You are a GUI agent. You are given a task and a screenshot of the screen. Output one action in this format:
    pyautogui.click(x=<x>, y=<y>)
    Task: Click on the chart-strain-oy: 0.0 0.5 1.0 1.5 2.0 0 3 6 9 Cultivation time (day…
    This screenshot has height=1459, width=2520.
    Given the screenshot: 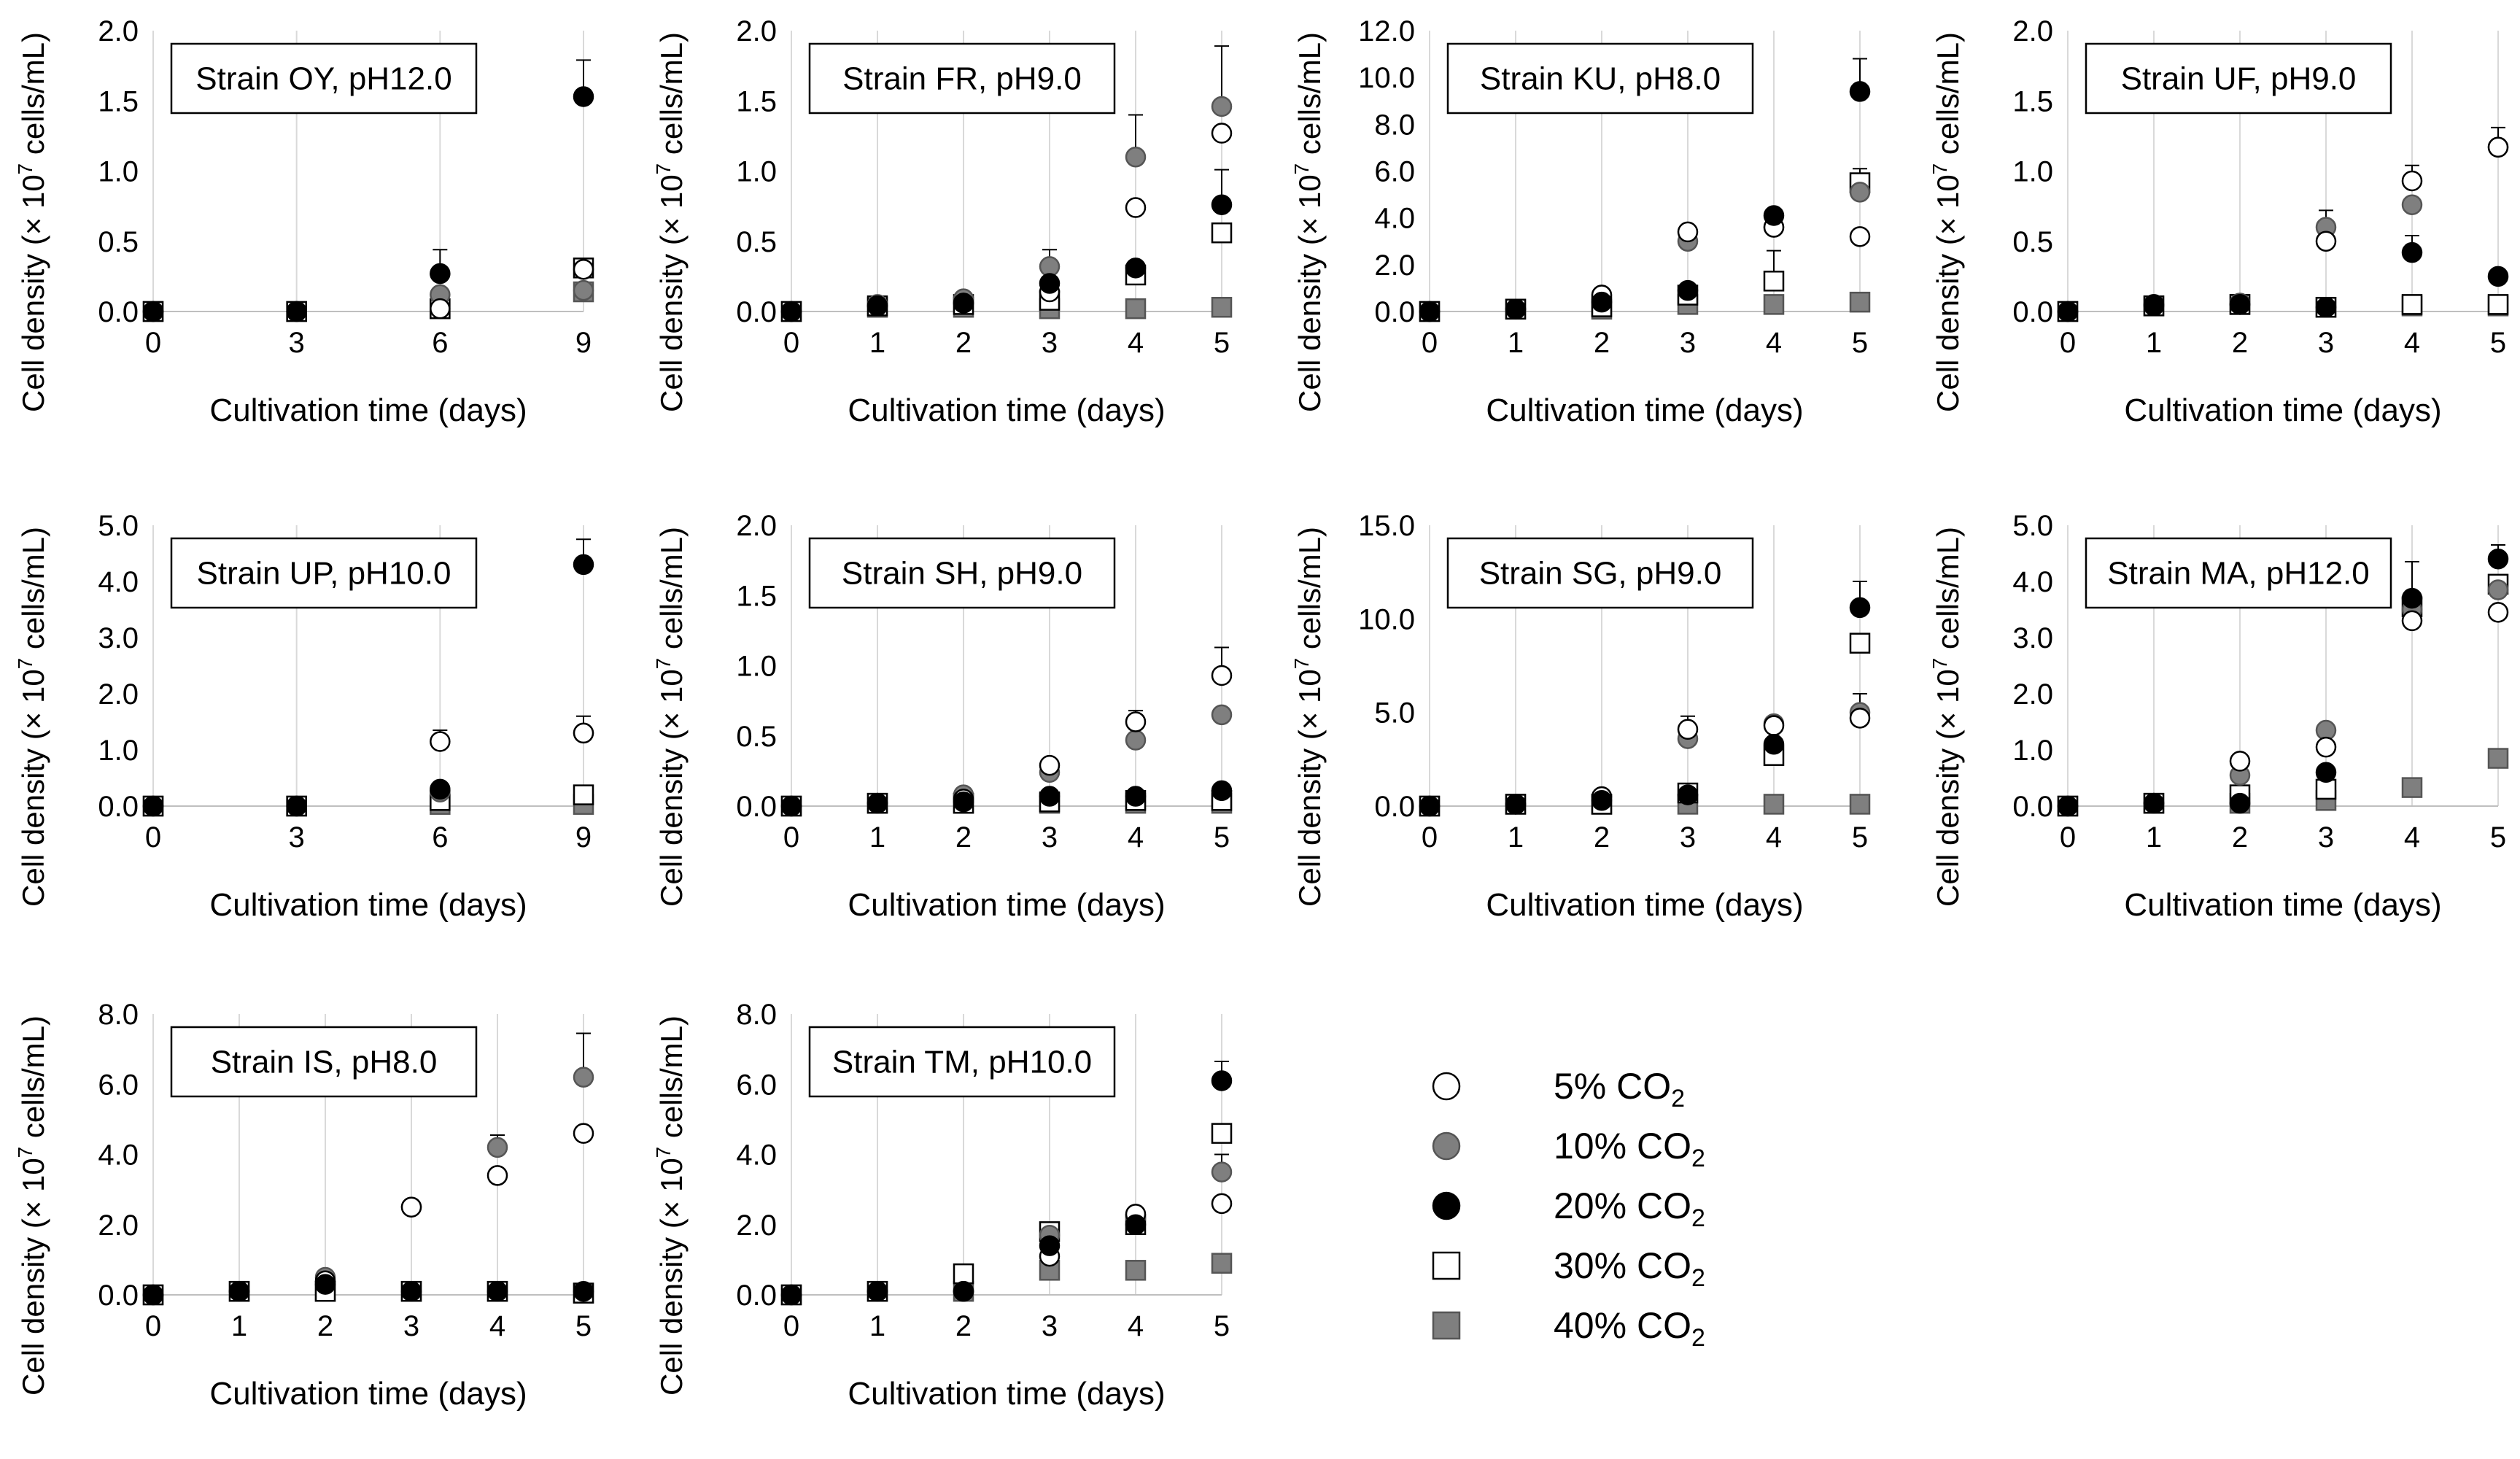 What is the action you would take?
    pyautogui.click(x=304, y=221)
    